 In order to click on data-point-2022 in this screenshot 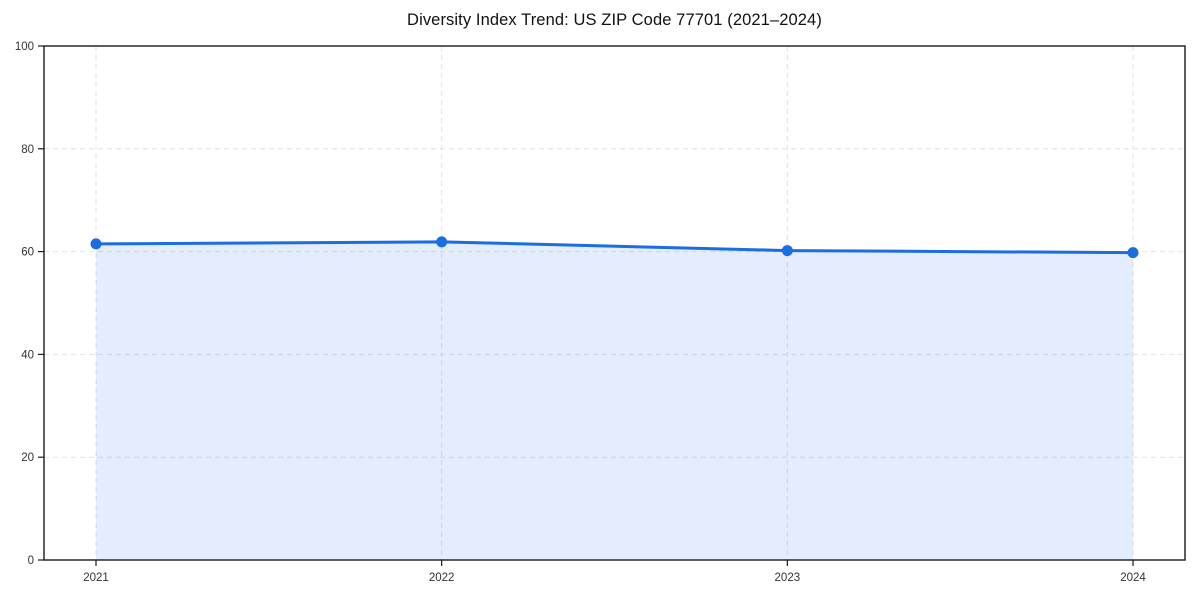, I will do `click(442, 242)`.